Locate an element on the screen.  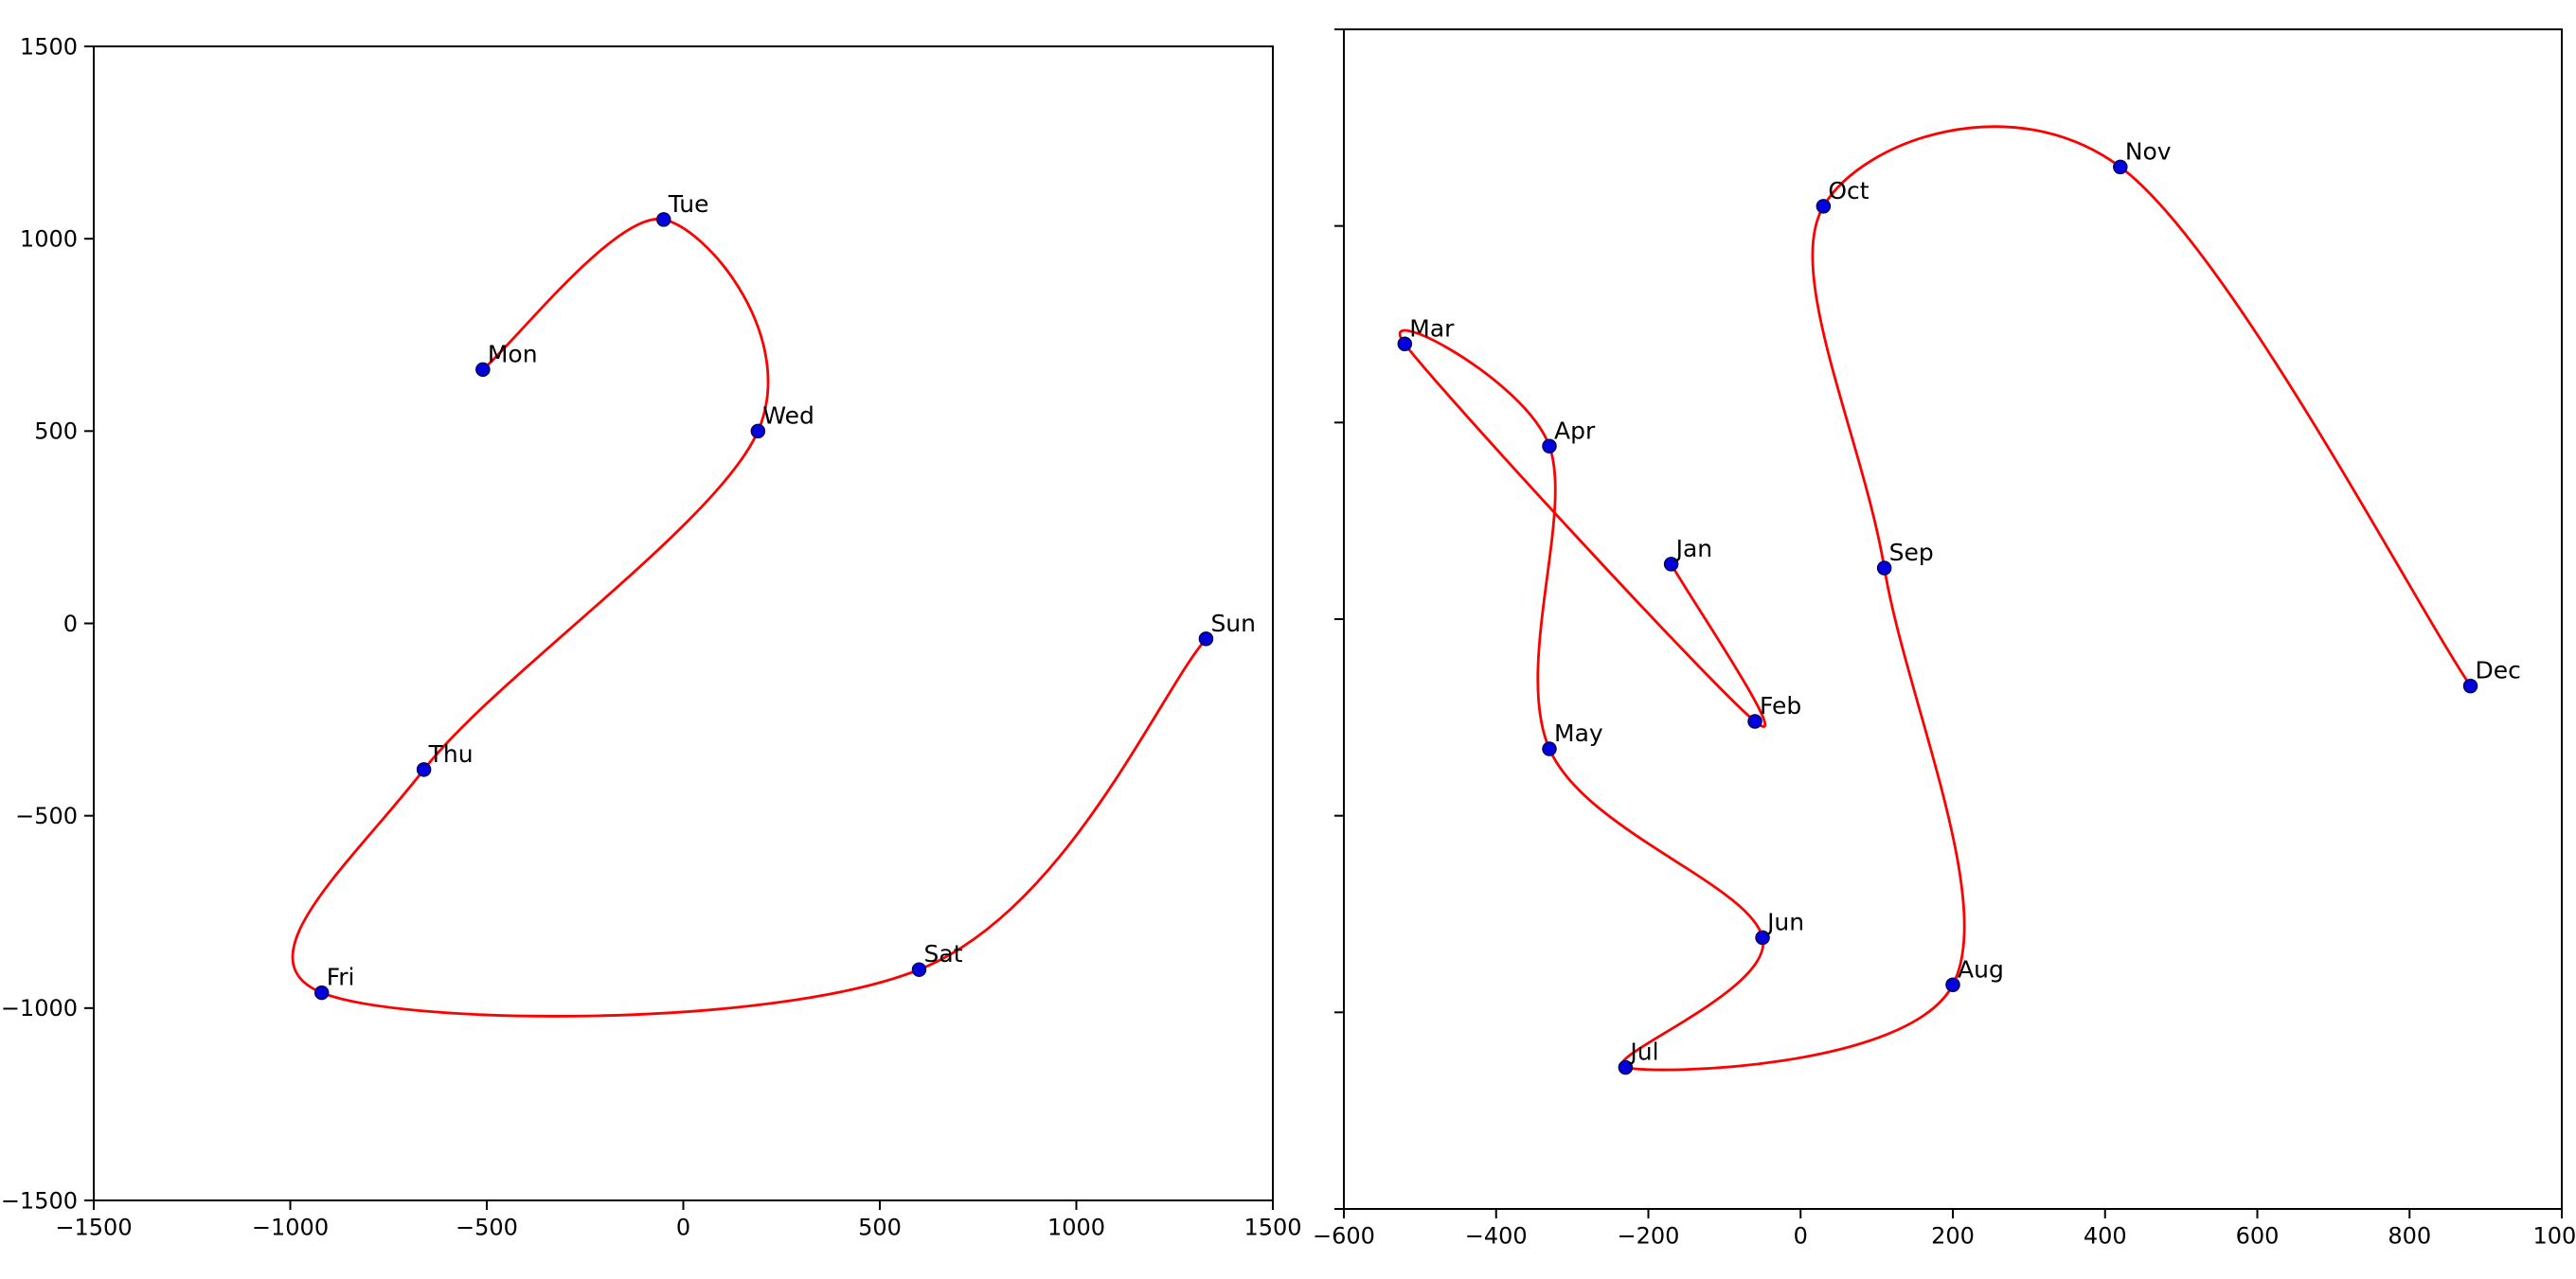
x-tick-label: 500 is located at coordinates (880, 1227).